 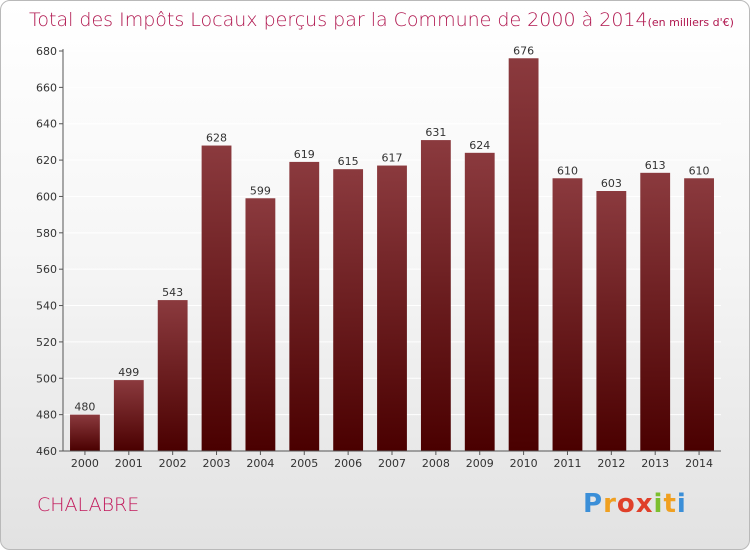 What do you see at coordinates (46, 124) in the screenshot?
I see `y-tick-label: 640` at bounding box center [46, 124].